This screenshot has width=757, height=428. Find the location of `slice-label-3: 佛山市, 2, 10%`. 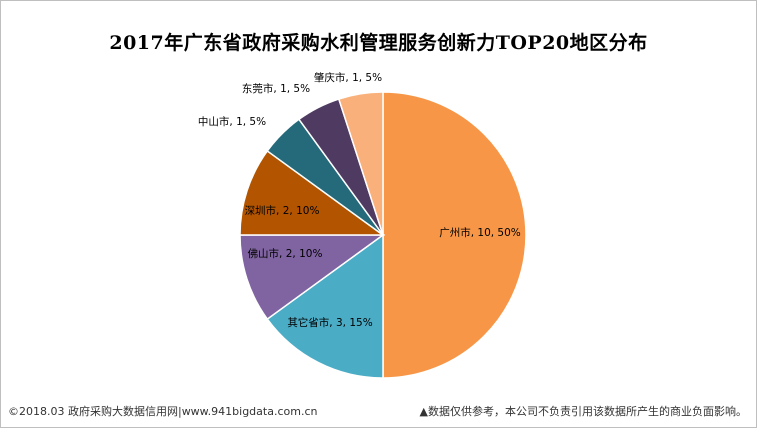

slice-label-3: 佛山市, 2, 10% is located at coordinates (285, 253).